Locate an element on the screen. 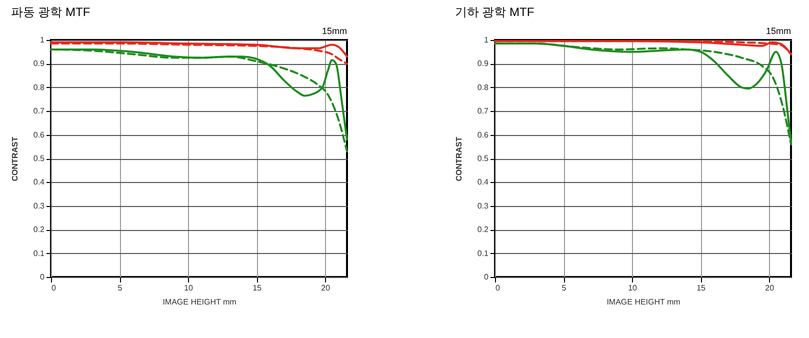 The height and width of the screenshot is (338, 809). chart-title: 기하 광학 MTF is located at coordinates (494, 12).